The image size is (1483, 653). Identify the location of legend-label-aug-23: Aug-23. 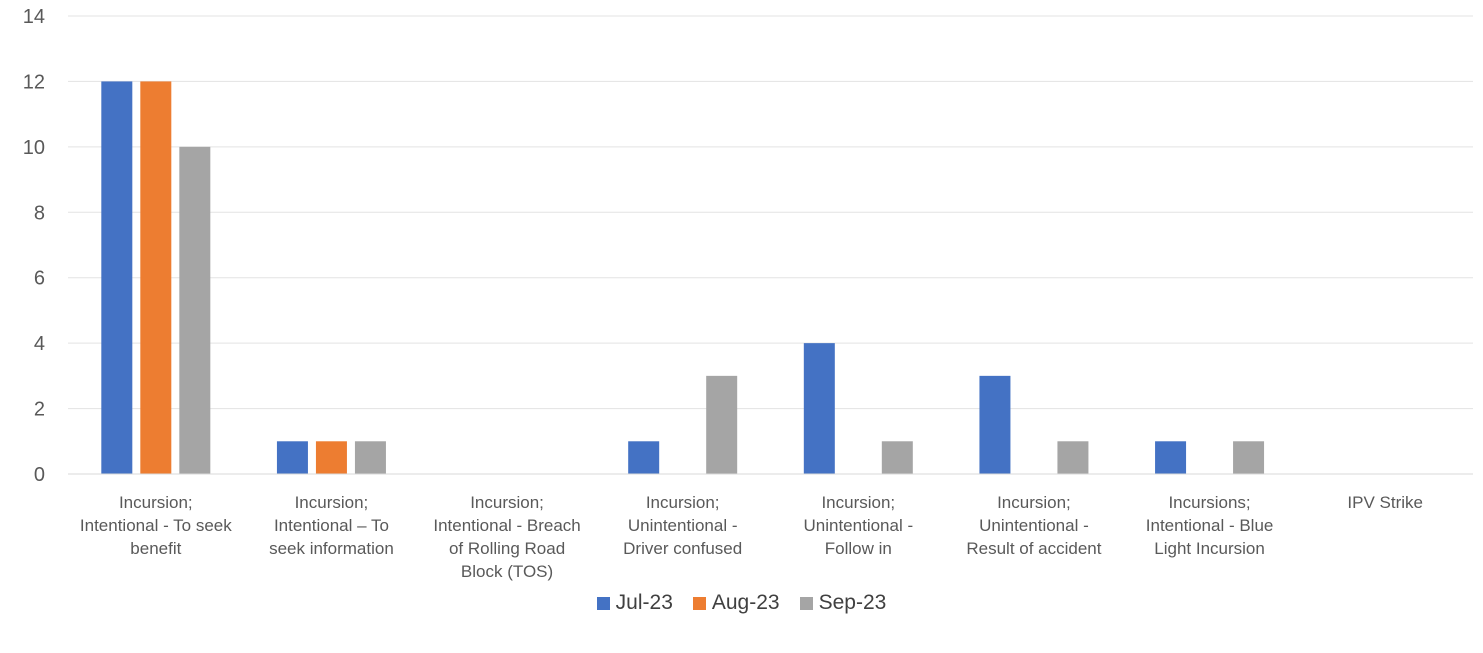
(745, 602).